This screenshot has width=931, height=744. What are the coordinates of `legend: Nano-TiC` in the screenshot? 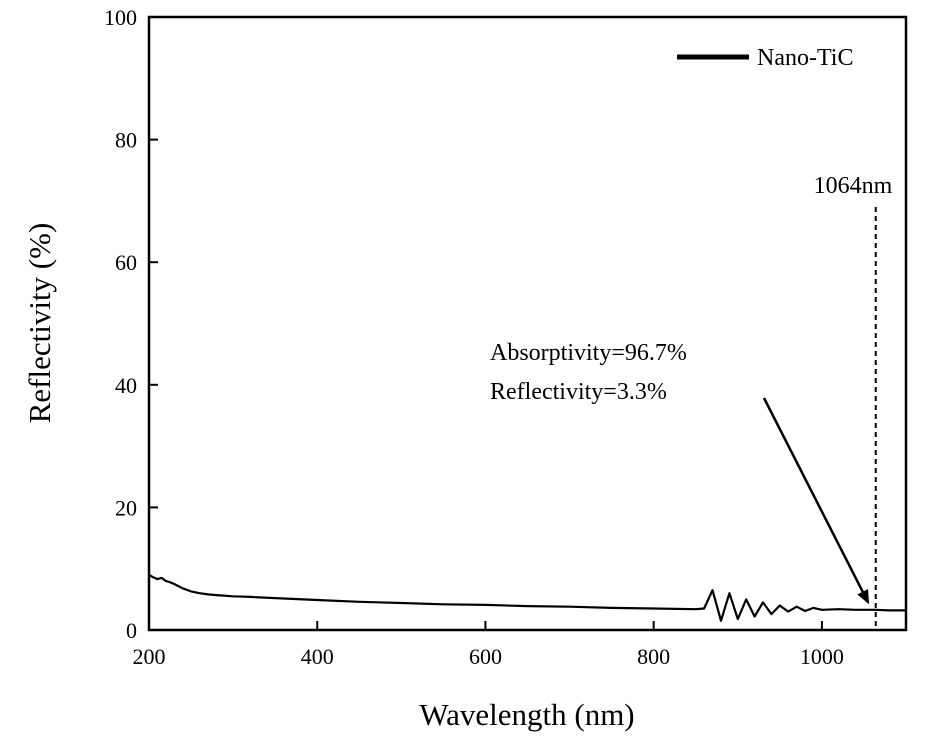 It's located at (765, 58).